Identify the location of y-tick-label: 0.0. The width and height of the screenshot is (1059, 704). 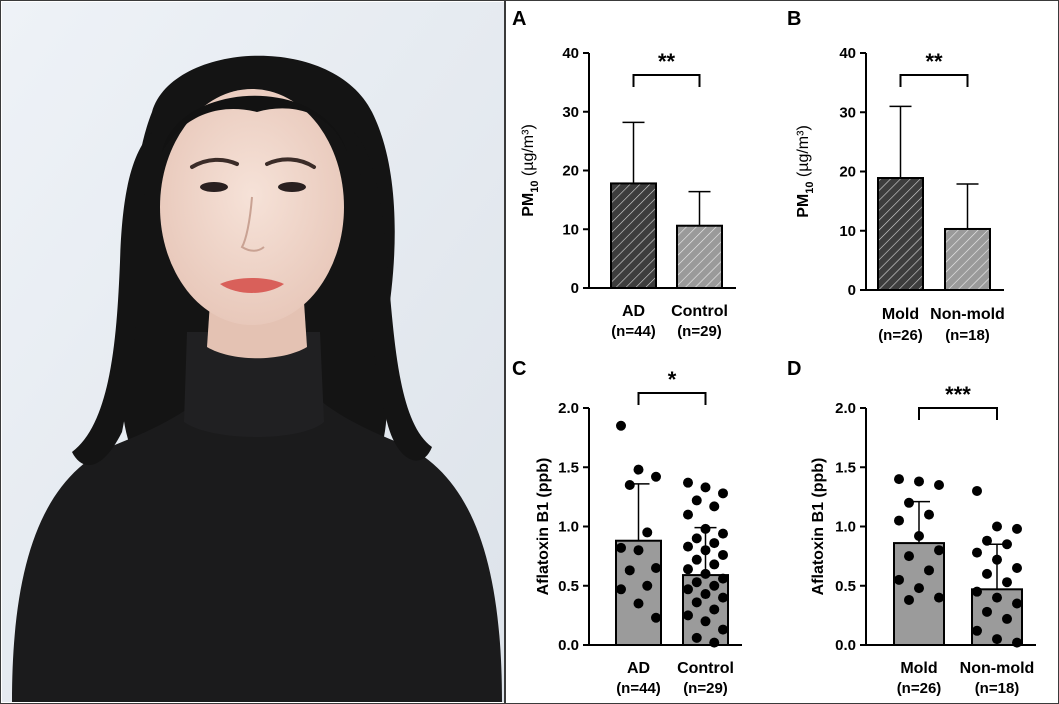
(845, 645).